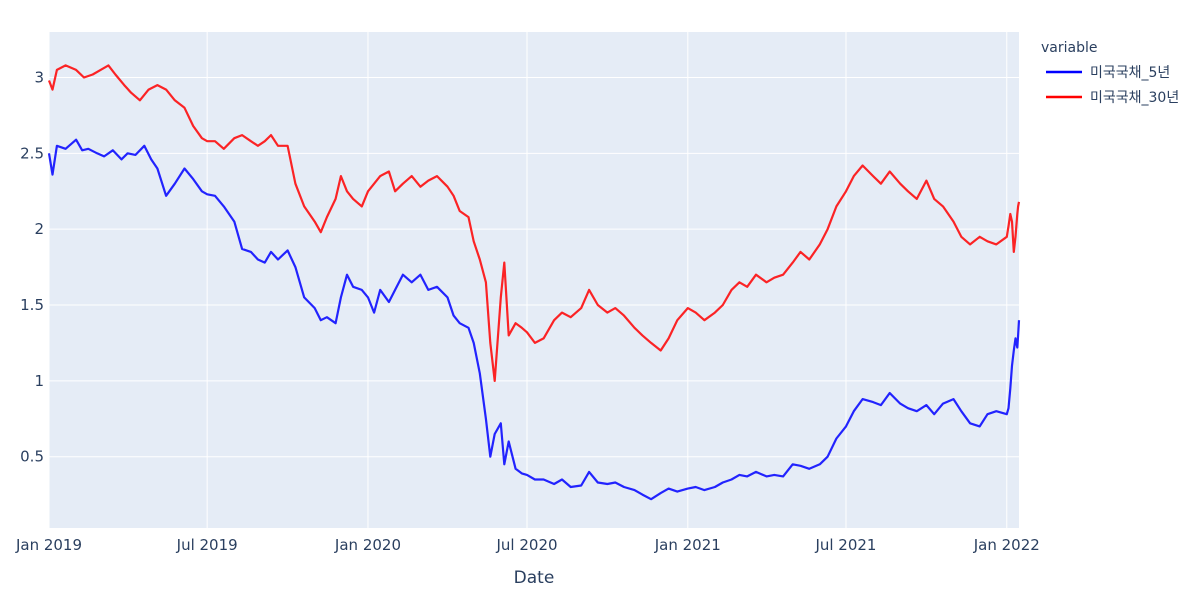 This screenshot has height=611, width=1200. Describe the element at coordinates (687, 545) in the screenshot. I see `x-tick-label: Jan 2021` at that location.